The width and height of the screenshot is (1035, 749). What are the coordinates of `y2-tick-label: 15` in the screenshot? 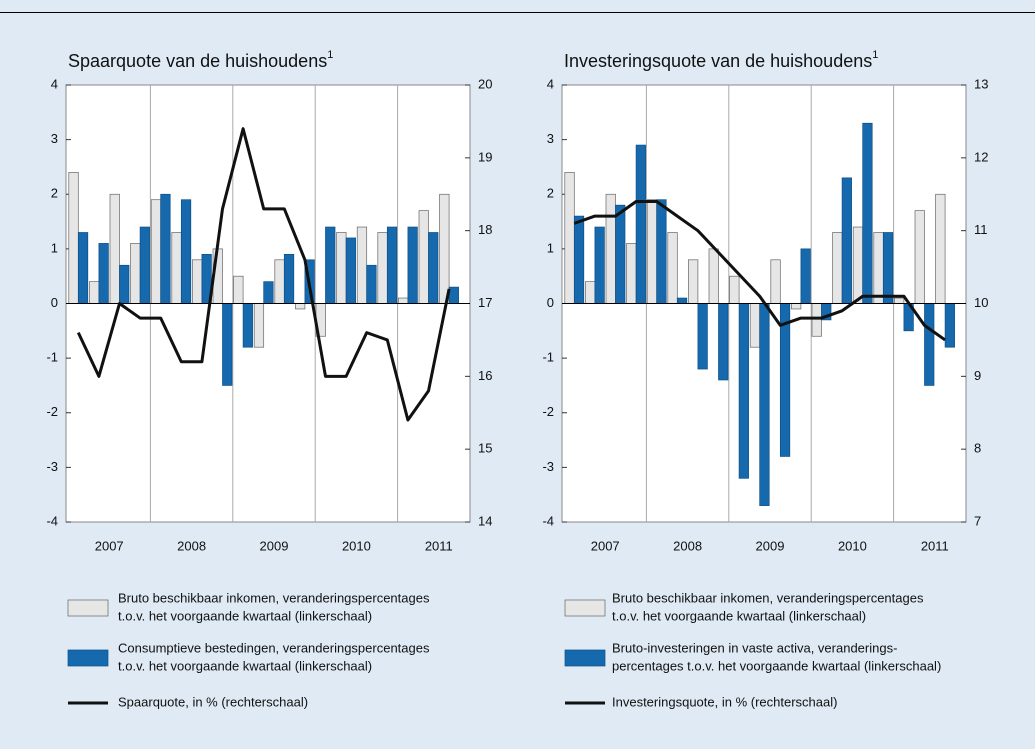 It's located at (485, 448).